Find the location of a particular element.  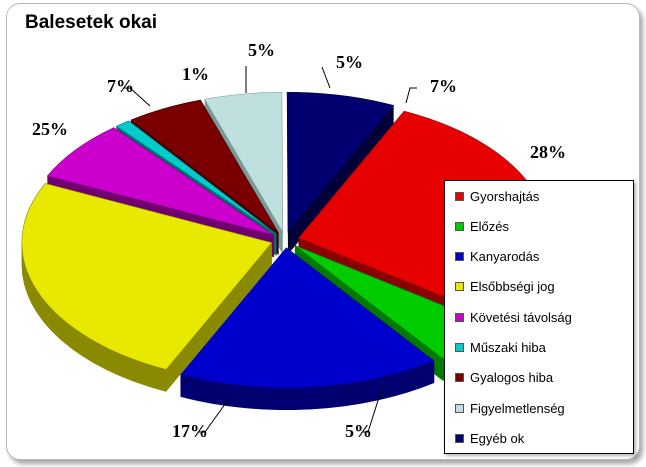

legend-label: Előzés is located at coordinates (490, 226).